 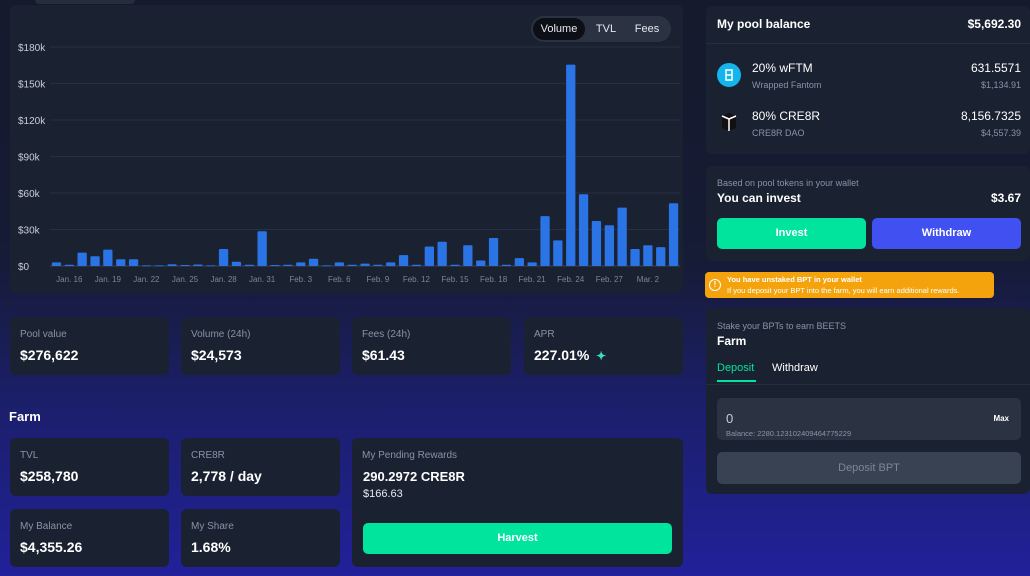 What do you see at coordinates (410, 455) in the screenshot?
I see `rewards-label: My Pending Rewards` at bounding box center [410, 455].